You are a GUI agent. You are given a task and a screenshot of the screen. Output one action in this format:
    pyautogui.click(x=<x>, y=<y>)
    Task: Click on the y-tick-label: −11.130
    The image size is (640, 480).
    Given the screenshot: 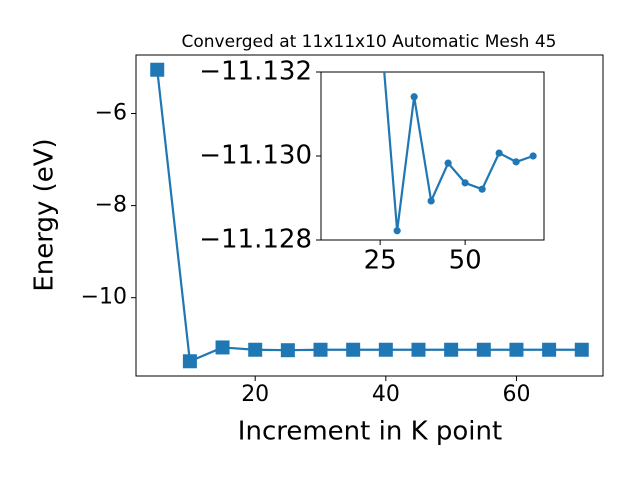 What is the action you would take?
    pyautogui.click(x=255, y=156)
    